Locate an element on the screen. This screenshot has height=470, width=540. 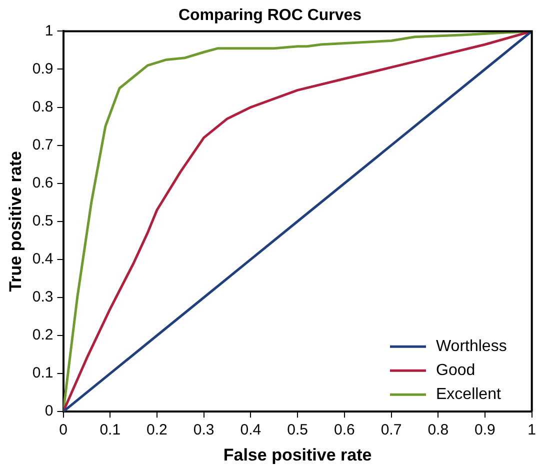
x-tick-label: 0.8 is located at coordinates (438, 430).